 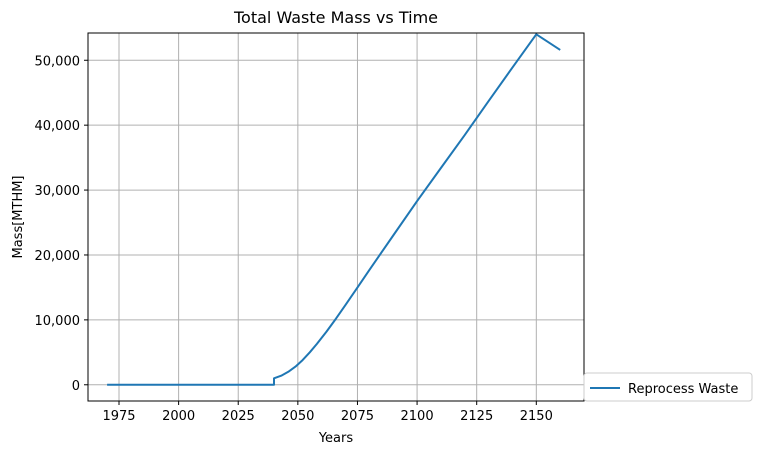 I want to click on legend: Reprocess Waste, so click(x=668, y=387).